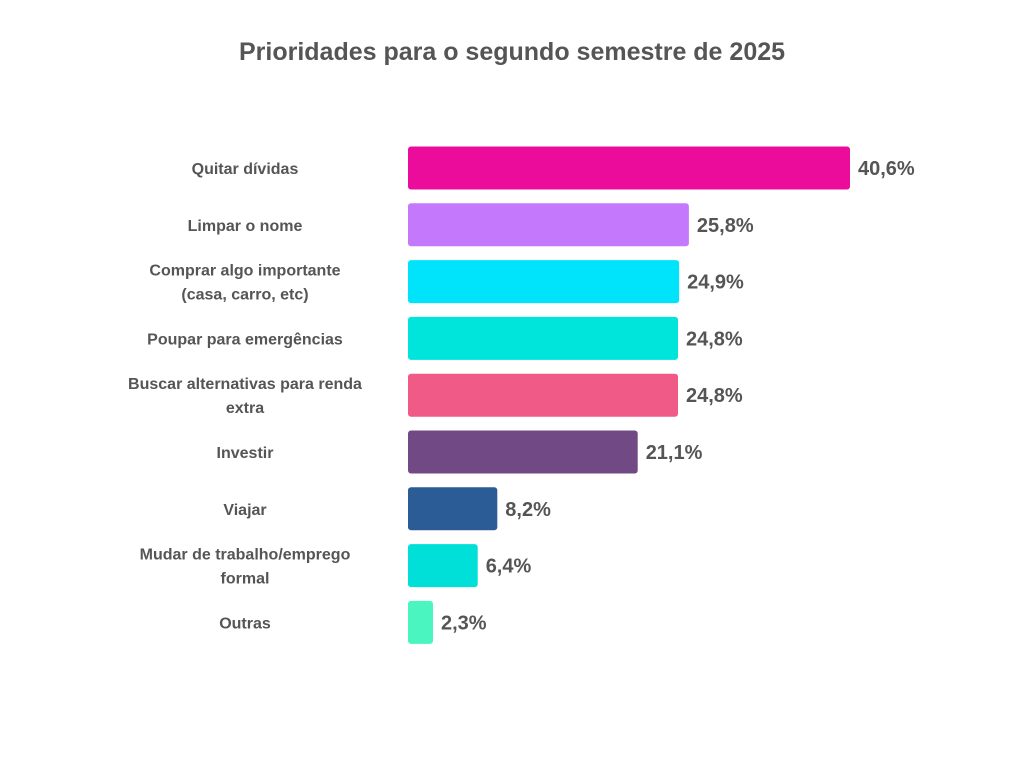 The image size is (1024, 768). Describe the element at coordinates (886, 169) in the screenshot. I see `value-label-1: 40,6%` at that location.